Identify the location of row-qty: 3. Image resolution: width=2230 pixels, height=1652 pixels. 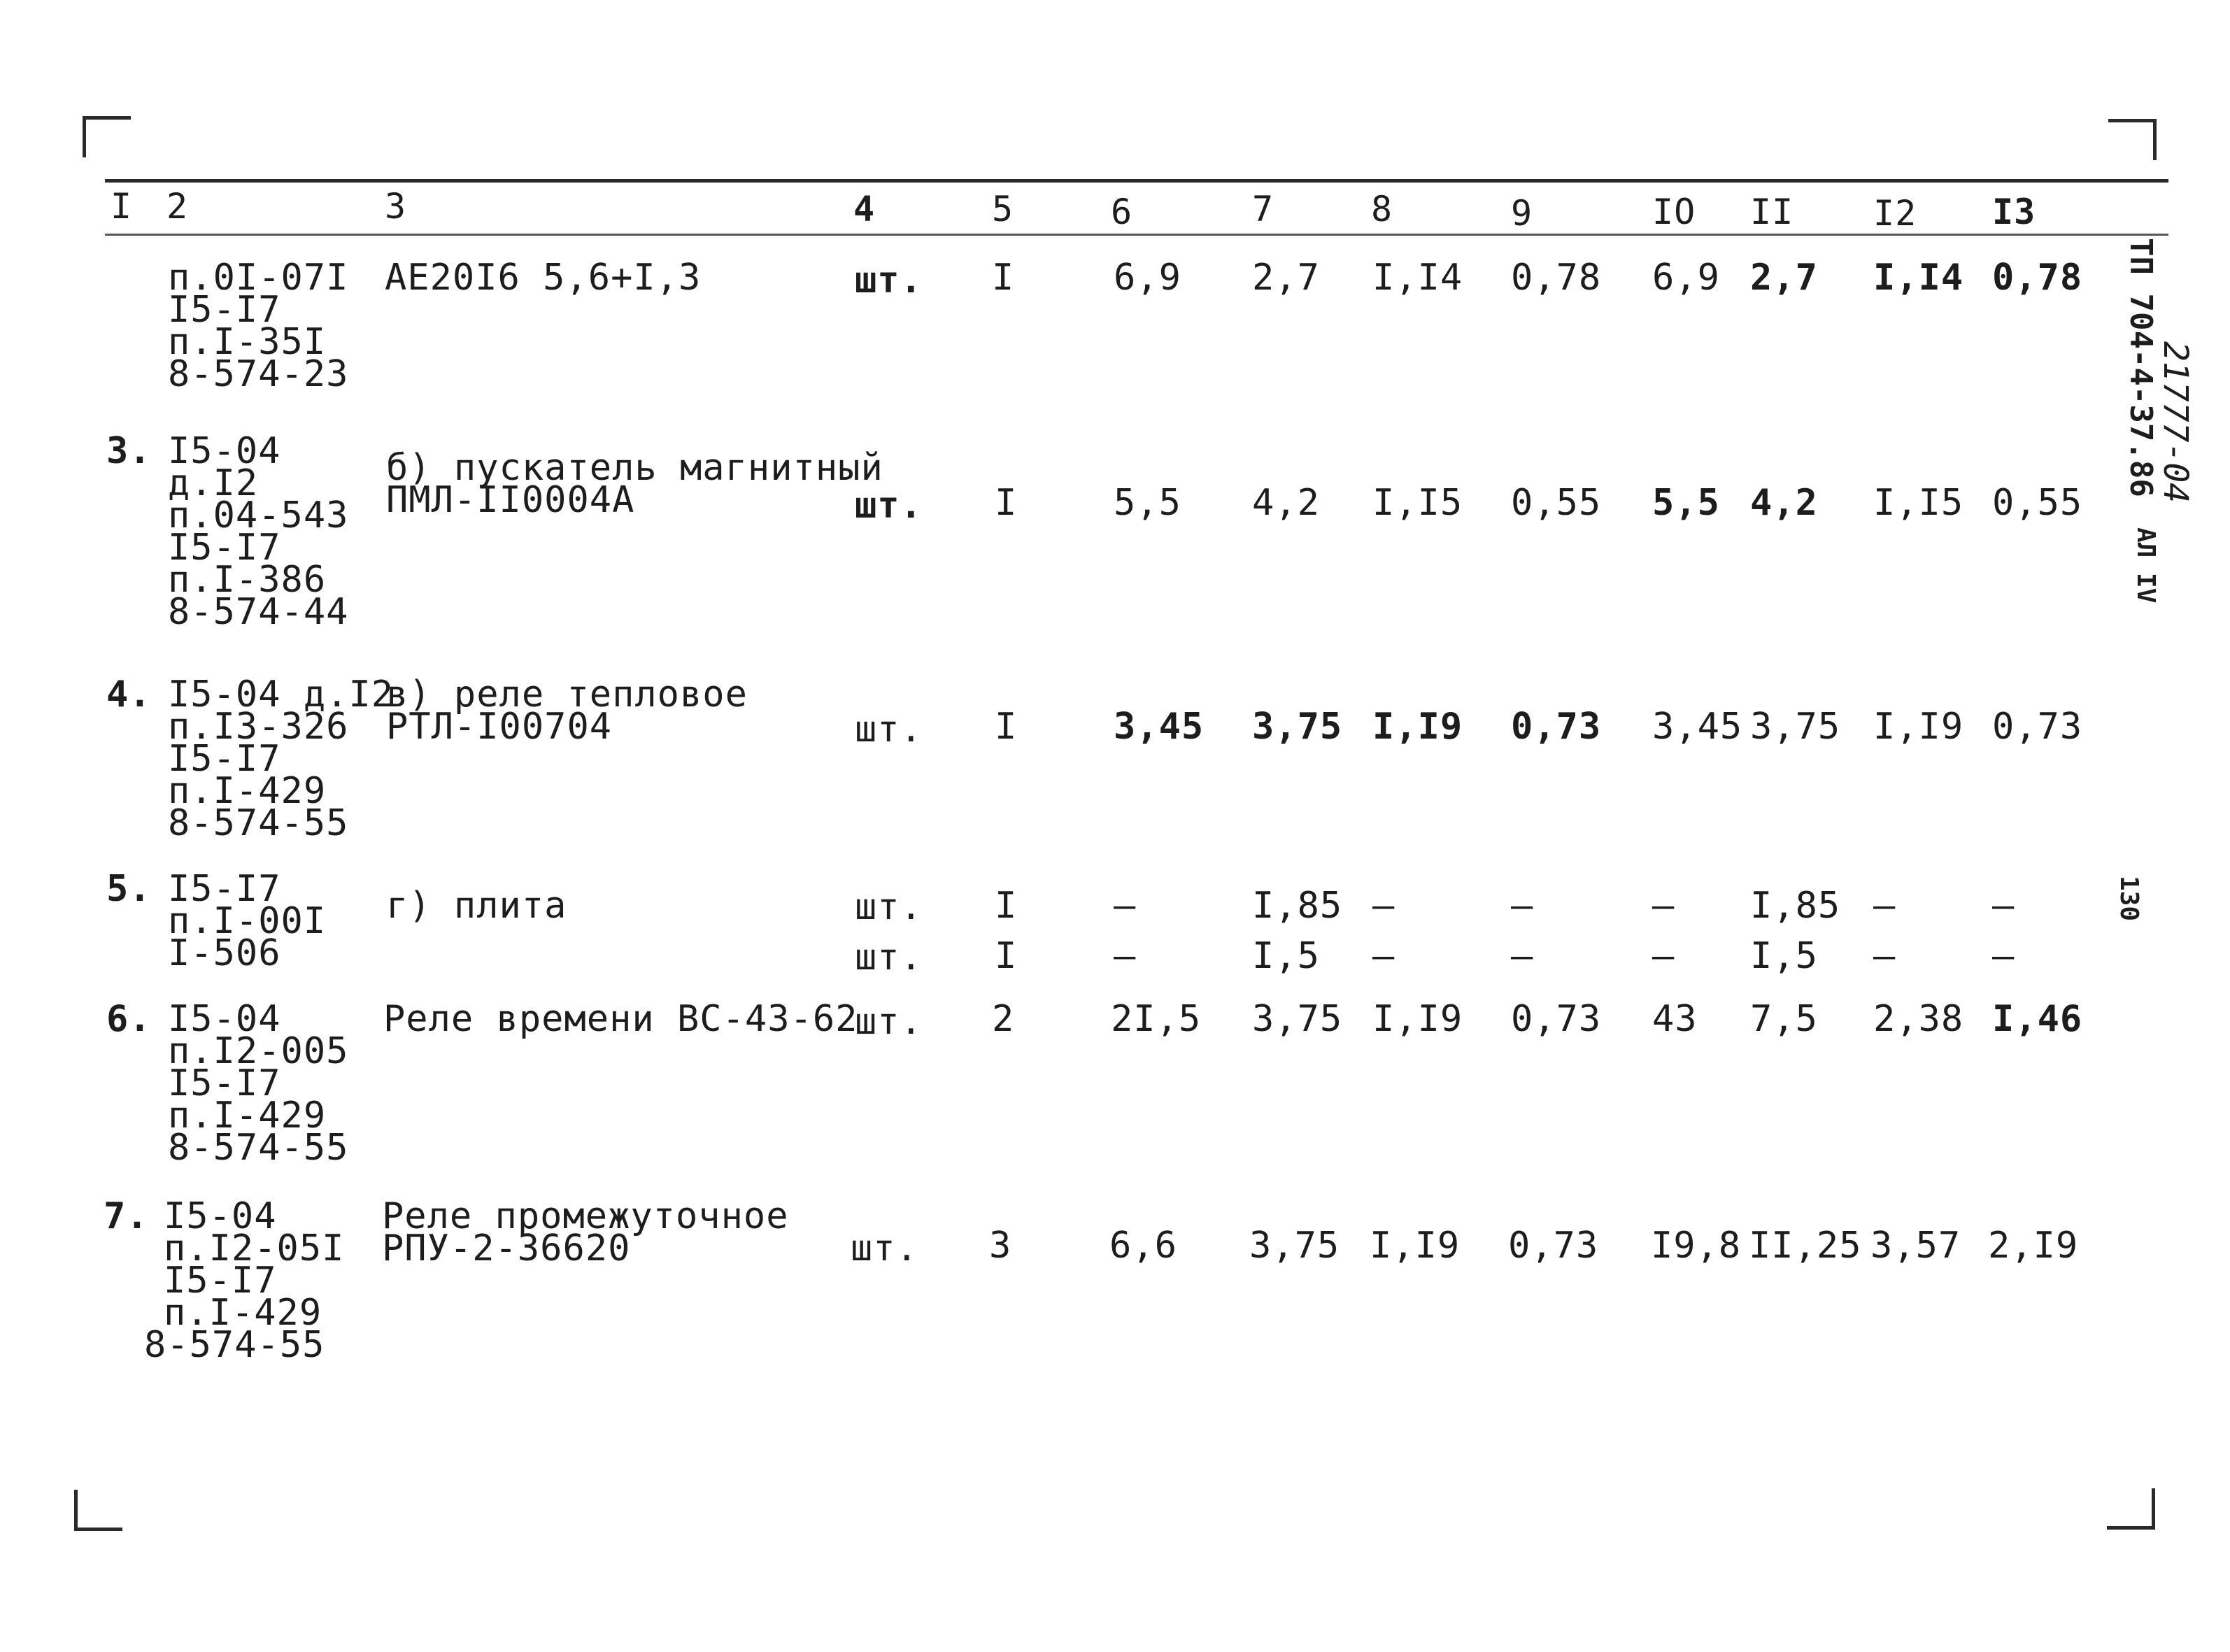
(1001, 1246).